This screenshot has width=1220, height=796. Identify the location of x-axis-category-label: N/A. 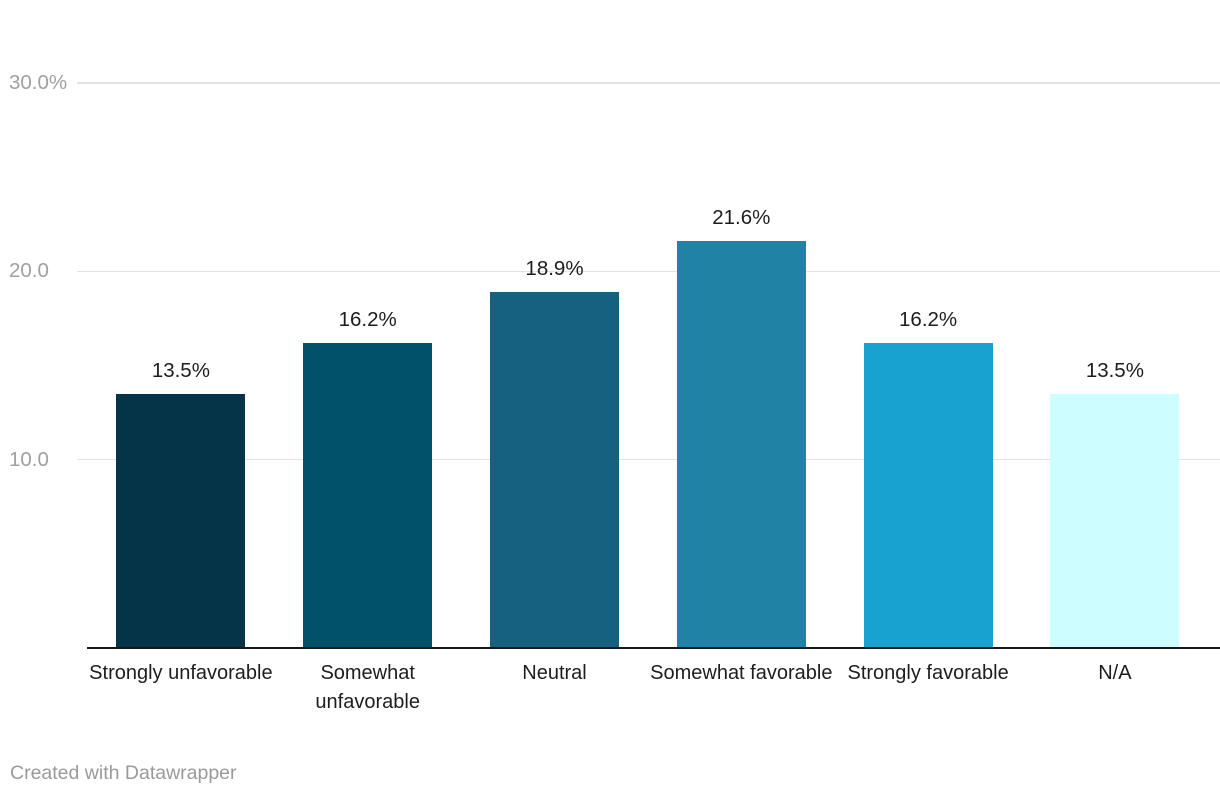
(1115, 673).